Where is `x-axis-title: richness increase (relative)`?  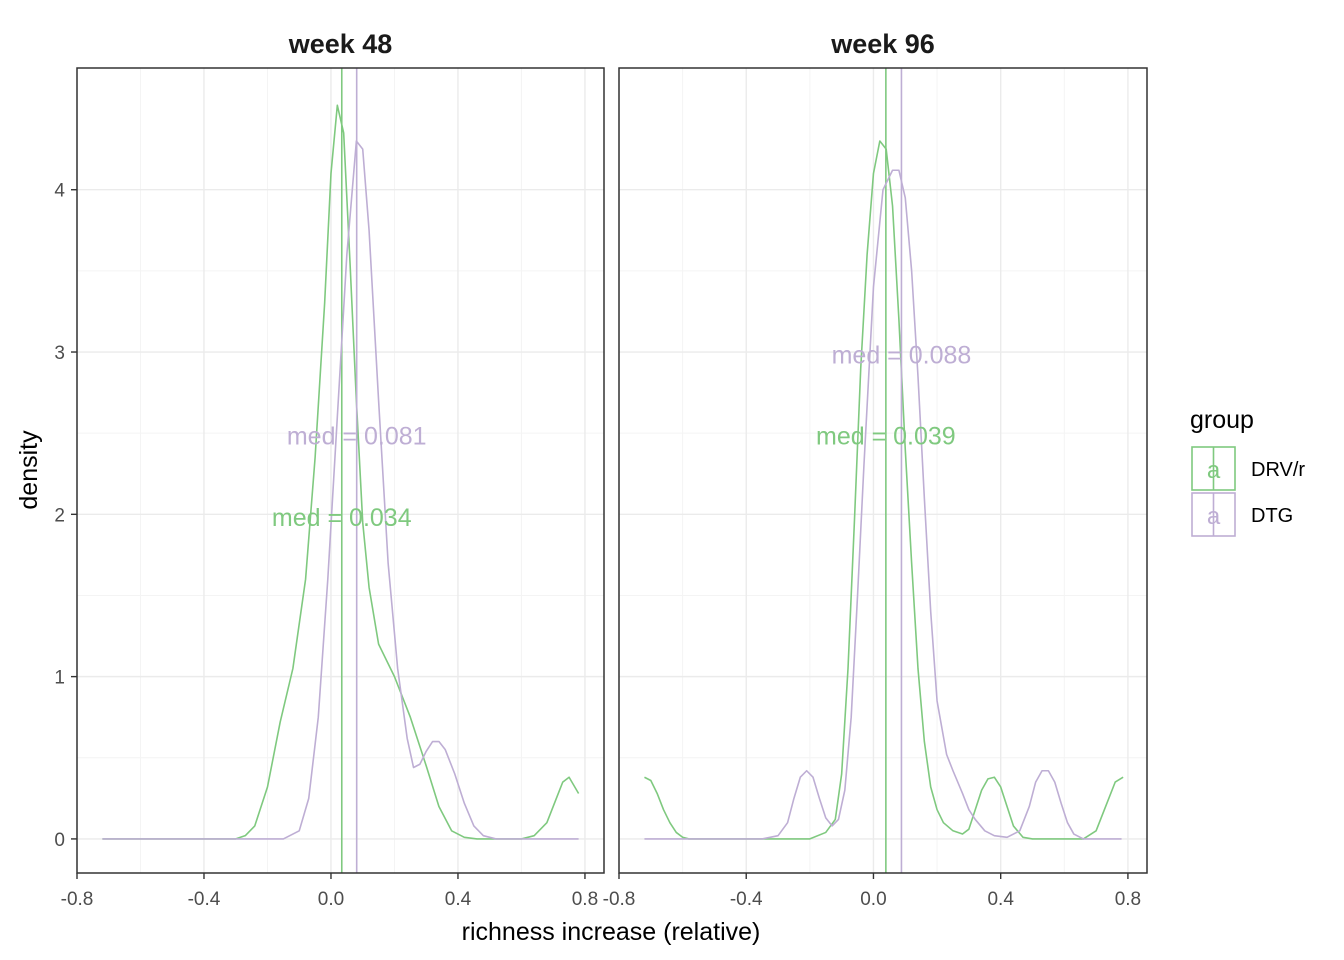
x-axis-title: richness increase (relative) is located at coordinates (611, 932).